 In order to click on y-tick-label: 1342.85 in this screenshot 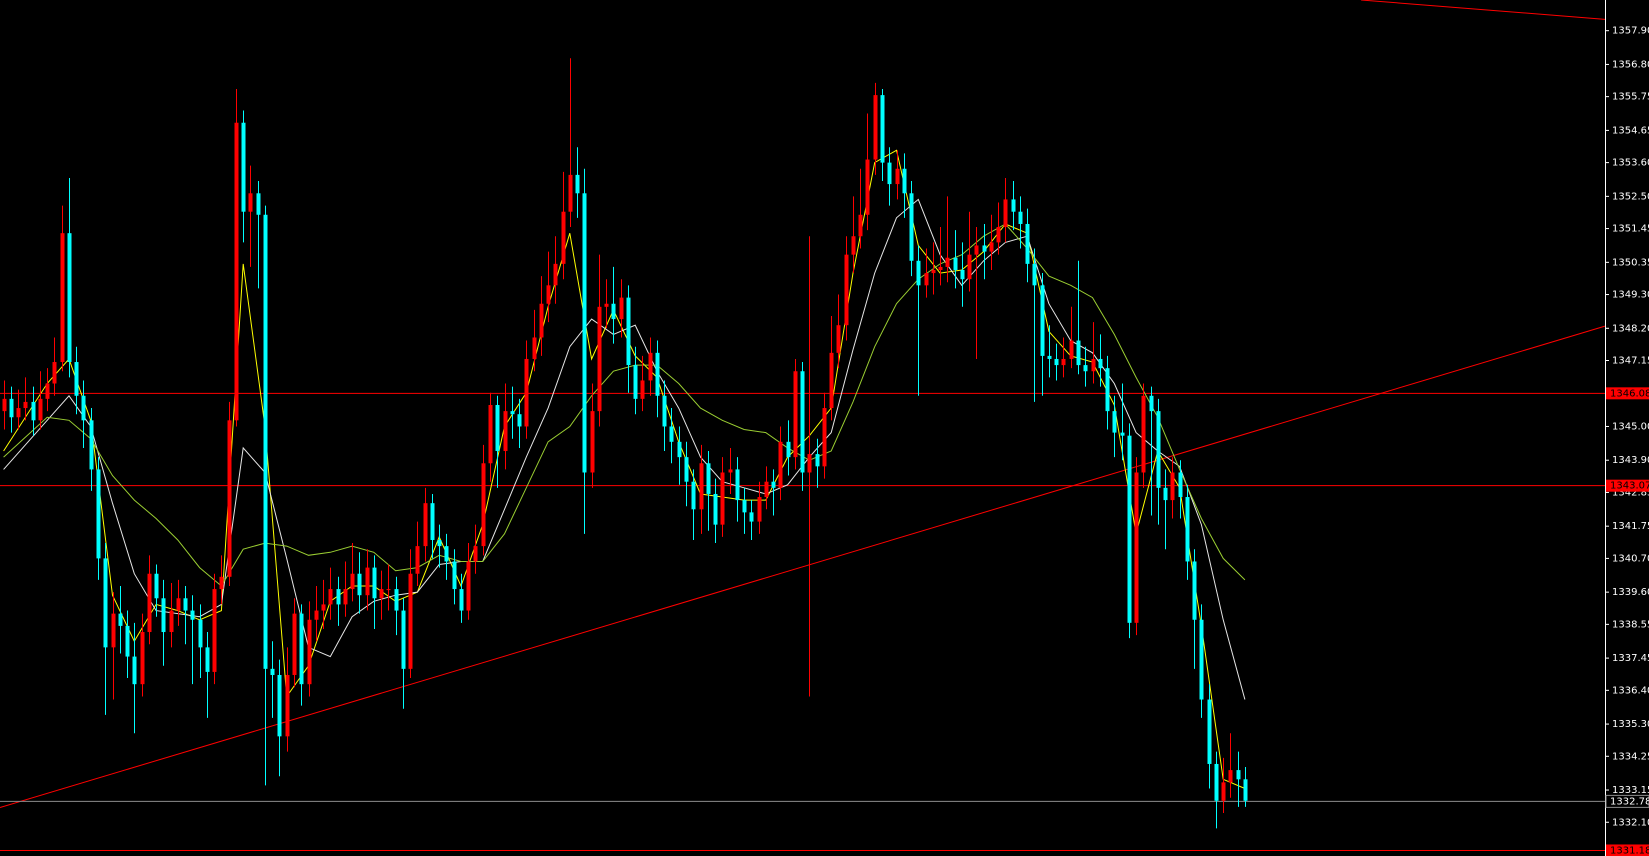, I will do `click(1630, 492)`.